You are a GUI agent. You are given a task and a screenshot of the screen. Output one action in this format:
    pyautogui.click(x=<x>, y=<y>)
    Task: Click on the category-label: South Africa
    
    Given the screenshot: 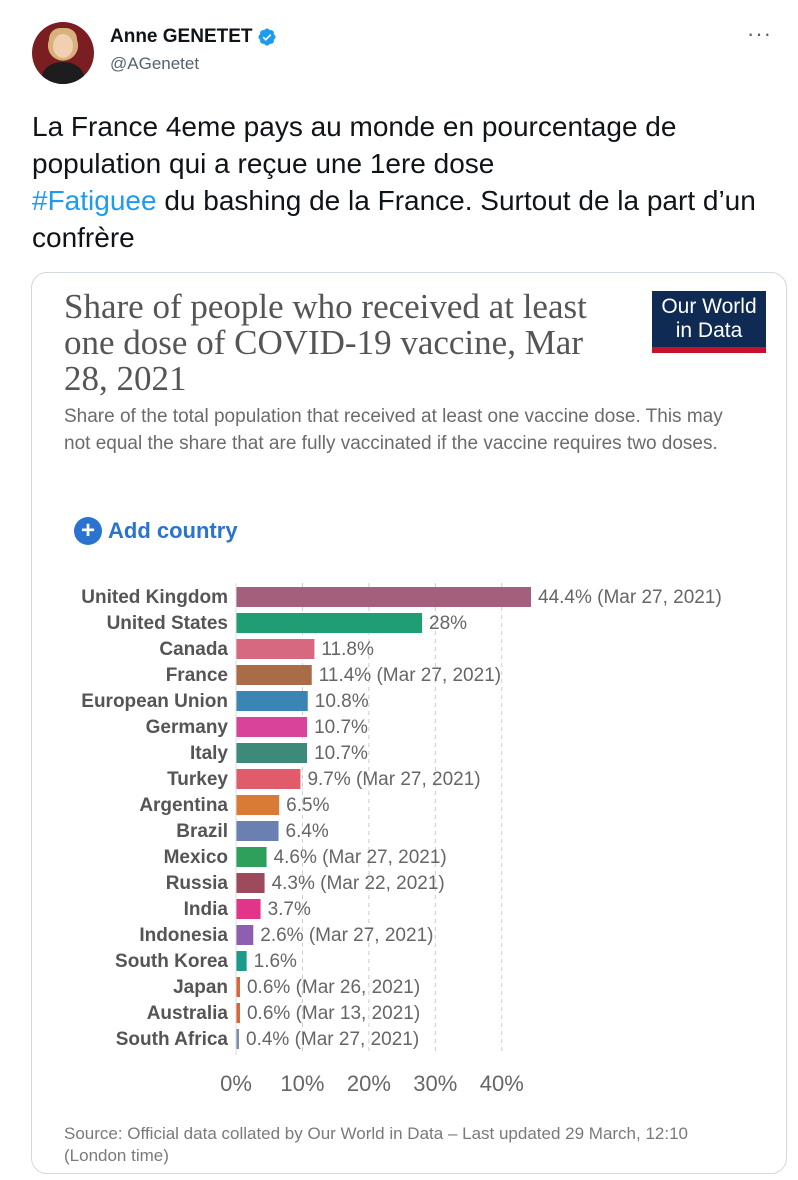 What is the action you would take?
    pyautogui.click(x=172, y=1039)
    